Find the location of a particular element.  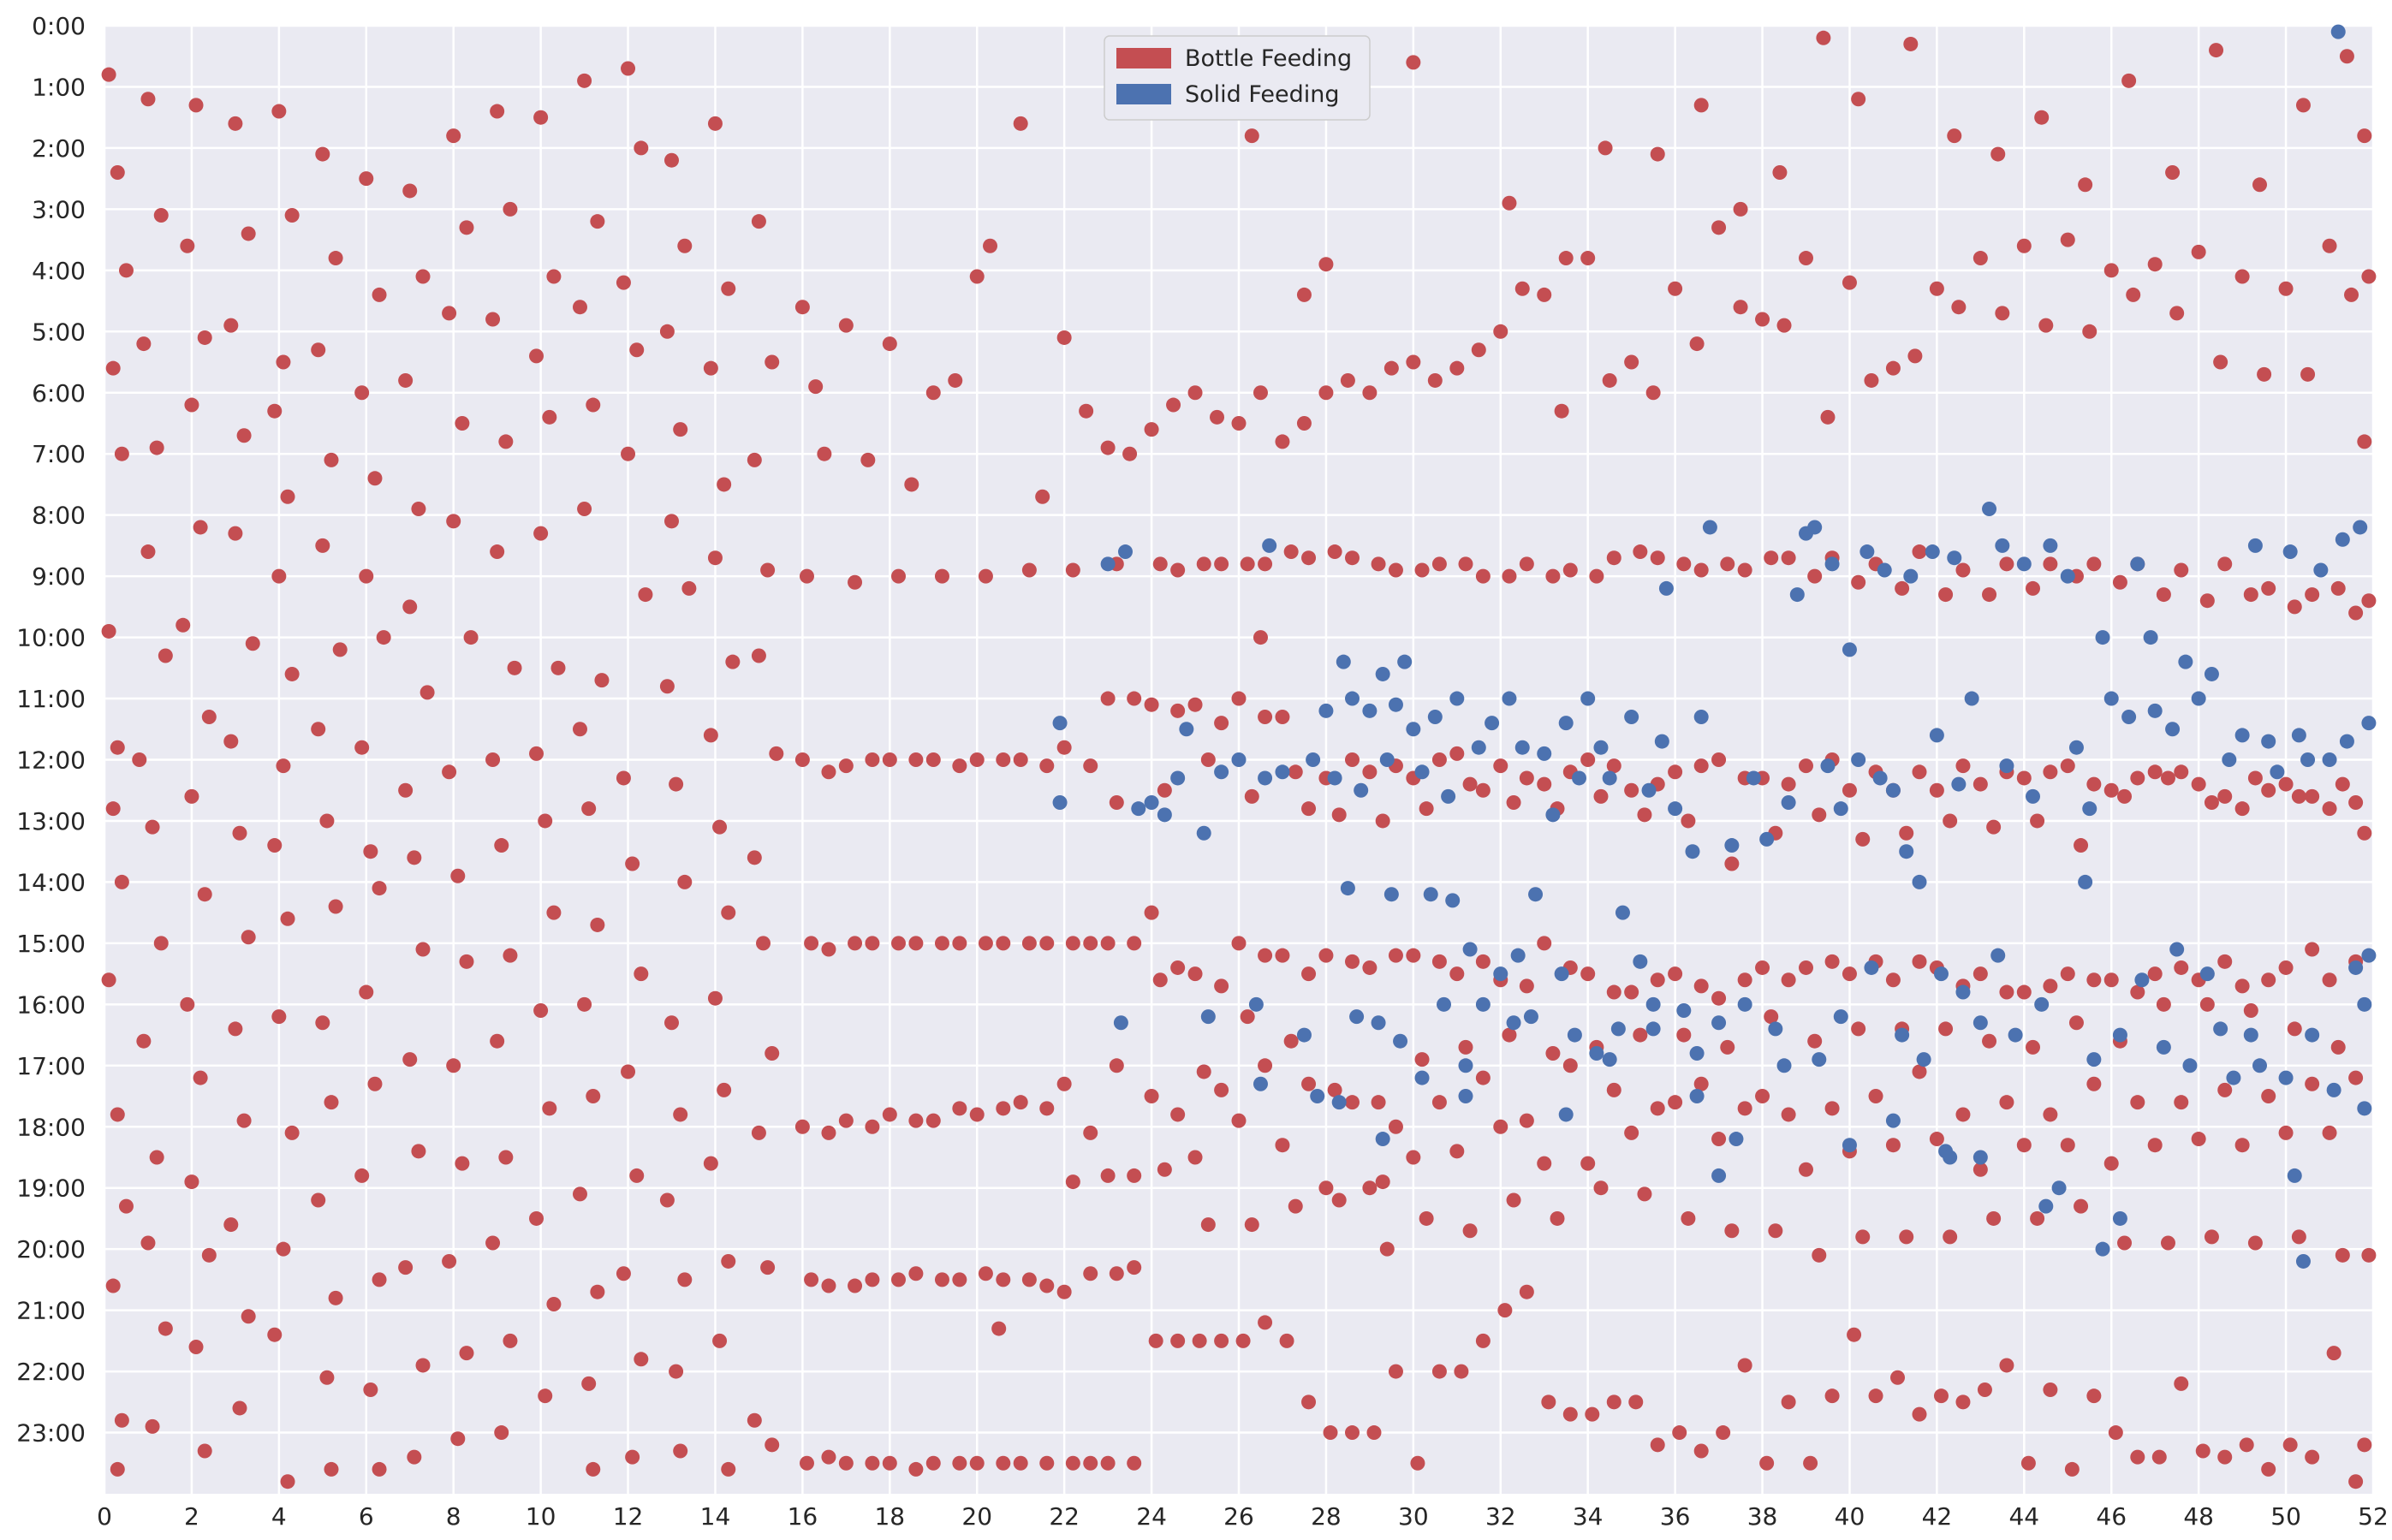

y-tick-label: 16:00 is located at coordinates (51, 1004).